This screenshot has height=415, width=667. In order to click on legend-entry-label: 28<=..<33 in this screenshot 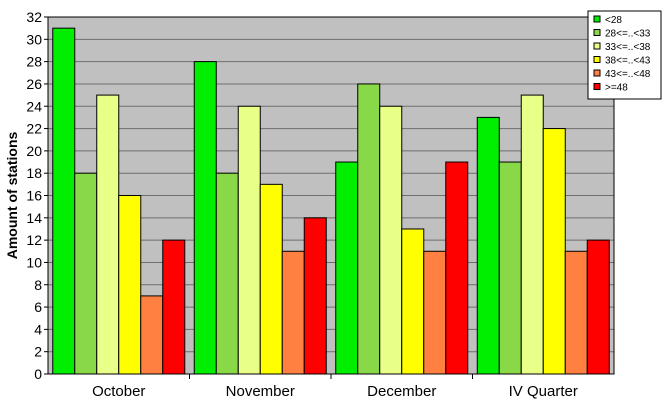, I will do `click(628, 34)`.